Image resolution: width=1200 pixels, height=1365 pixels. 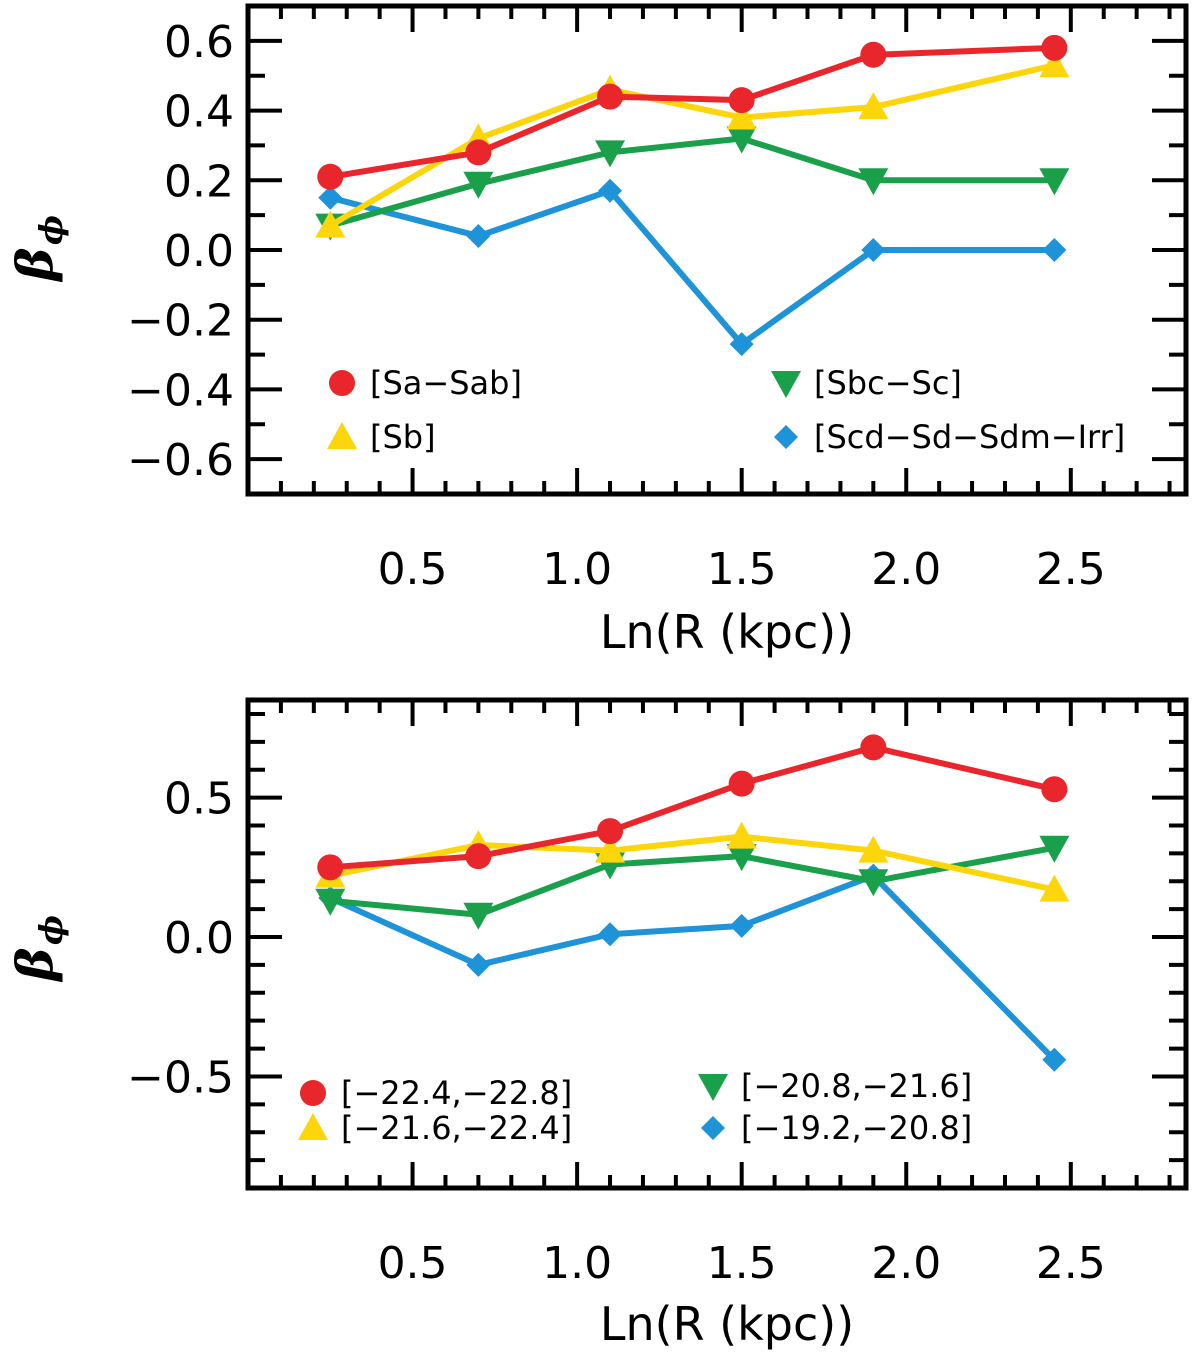 I want to click on legend-label: [Sa−Sab], so click(x=446, y=383).